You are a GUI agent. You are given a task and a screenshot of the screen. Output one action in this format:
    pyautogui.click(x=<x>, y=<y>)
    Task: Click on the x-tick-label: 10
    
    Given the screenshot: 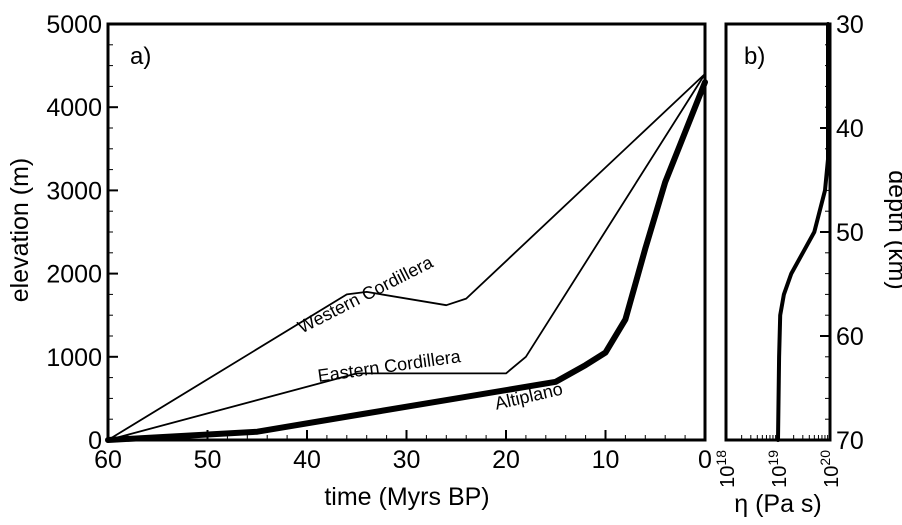 What is the action you would take?
    pyautogui.click(x=606, y=460)
    